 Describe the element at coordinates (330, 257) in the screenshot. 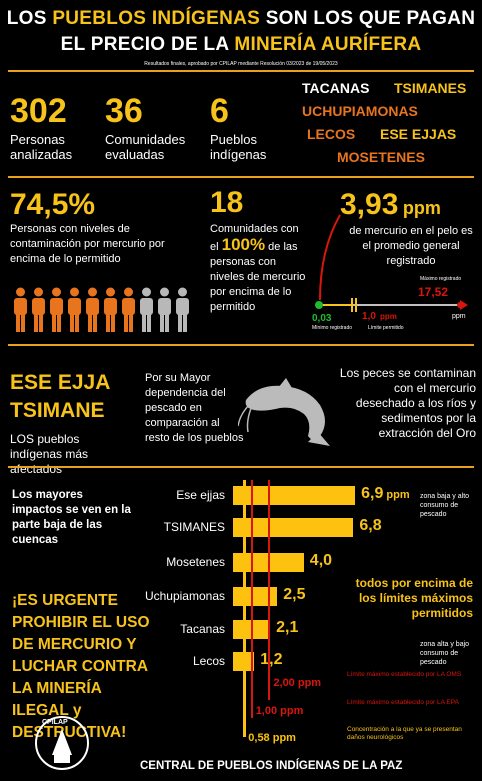

I see `scale-arc` at that location.